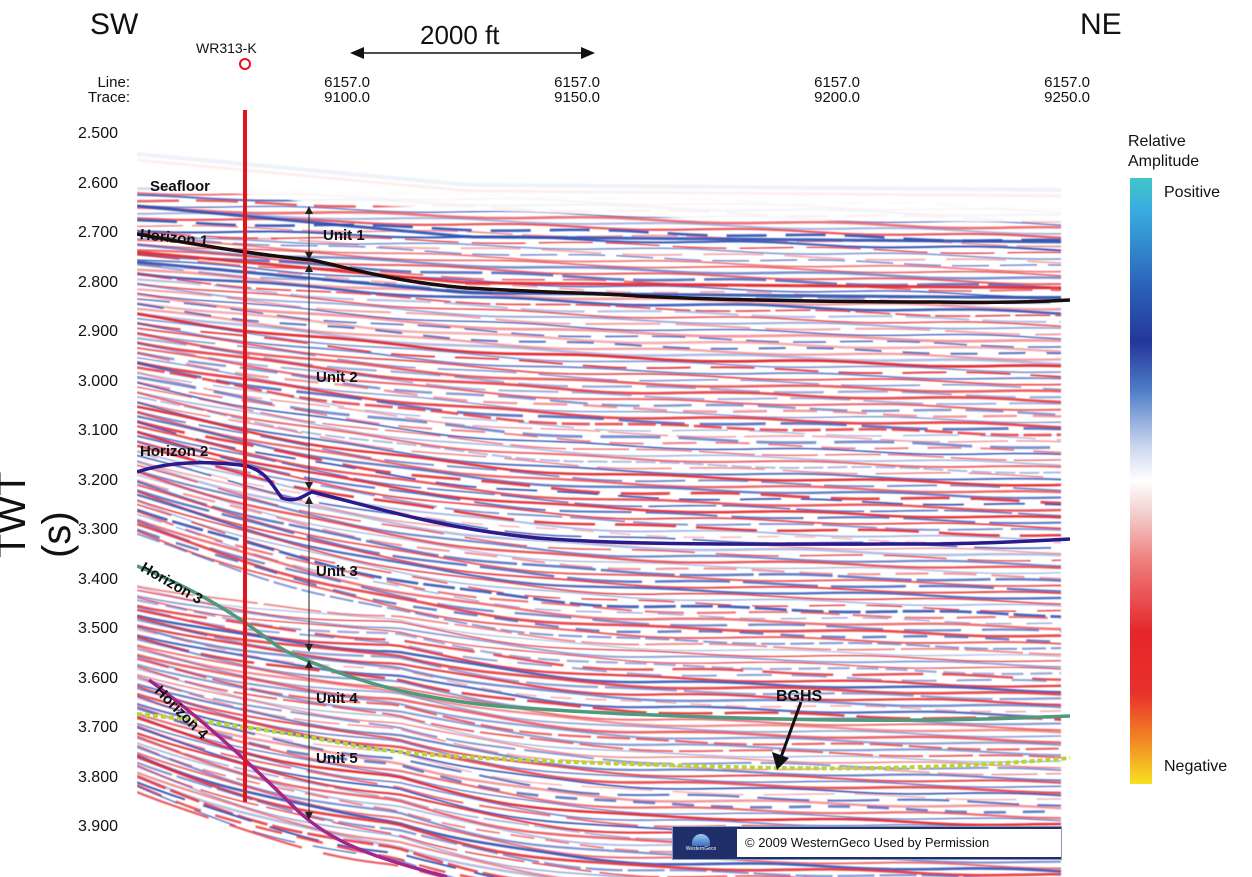 The image size is (1252, 877). I want to click on y-axis-tick-label: 3.700, so click(97, 727).